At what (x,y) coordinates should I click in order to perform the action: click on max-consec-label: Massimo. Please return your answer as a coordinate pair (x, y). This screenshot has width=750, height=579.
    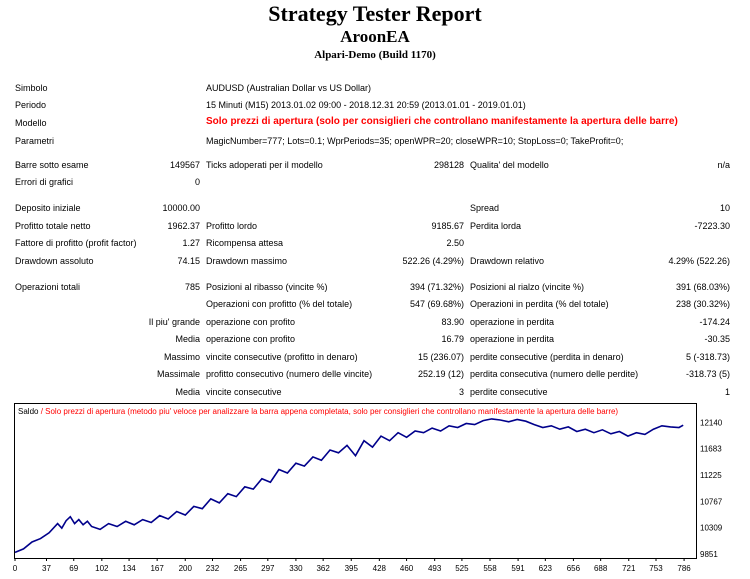
    Looking at the image, I should click on (181, 357).